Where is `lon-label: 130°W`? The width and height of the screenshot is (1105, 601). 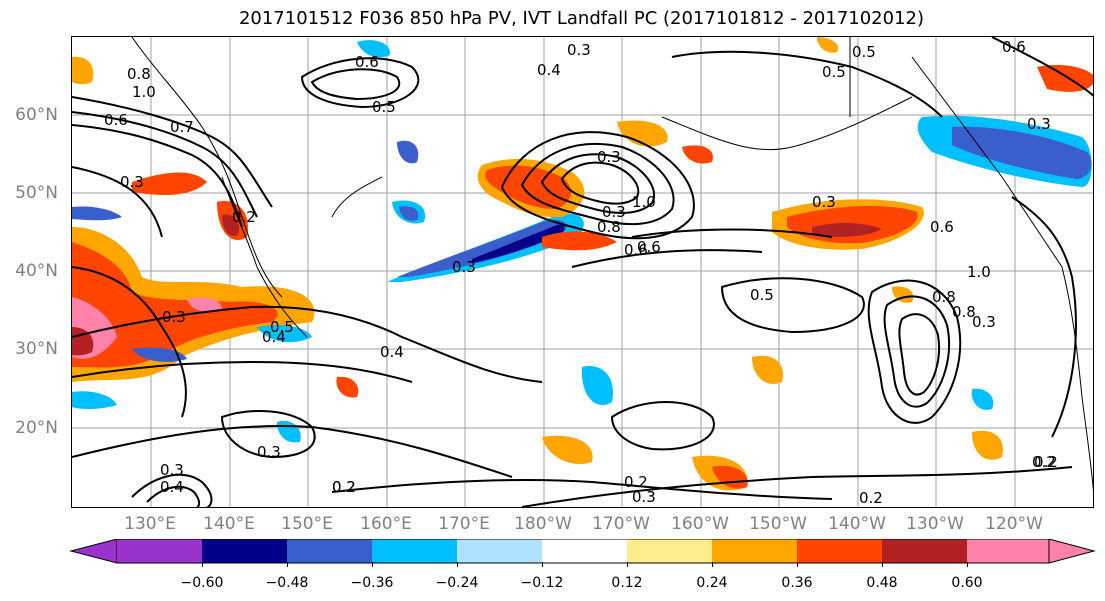
lon-label: 130°W is located at coordinates (935, 524).